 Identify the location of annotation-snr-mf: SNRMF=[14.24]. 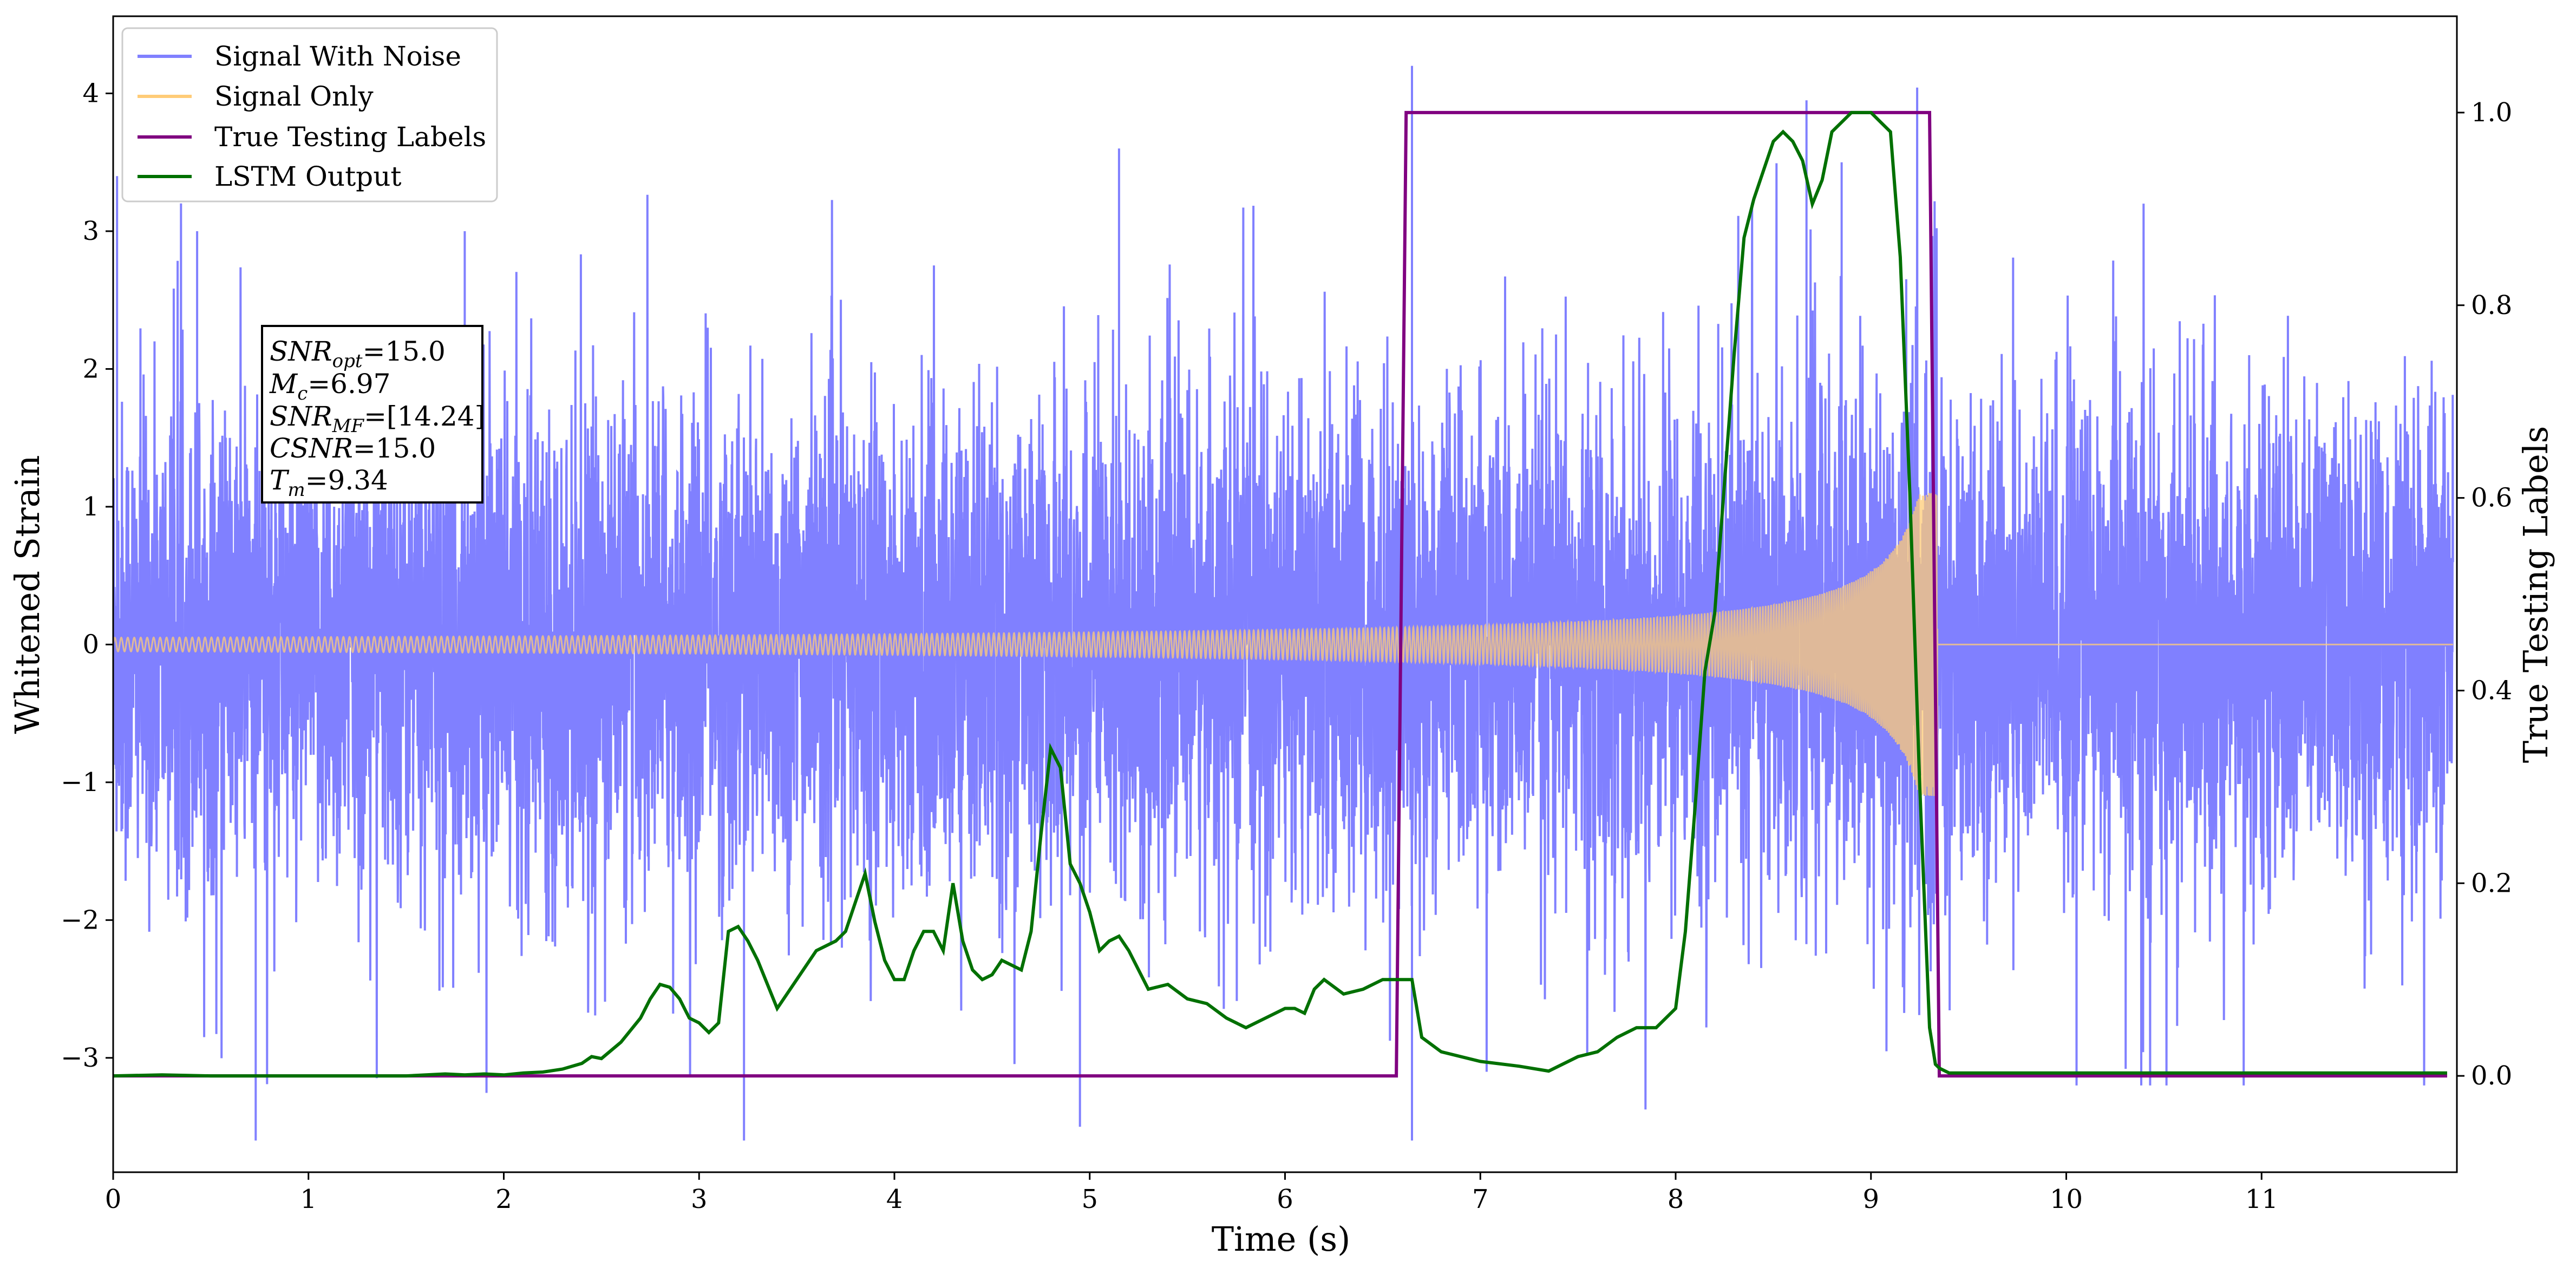
(378, 419).